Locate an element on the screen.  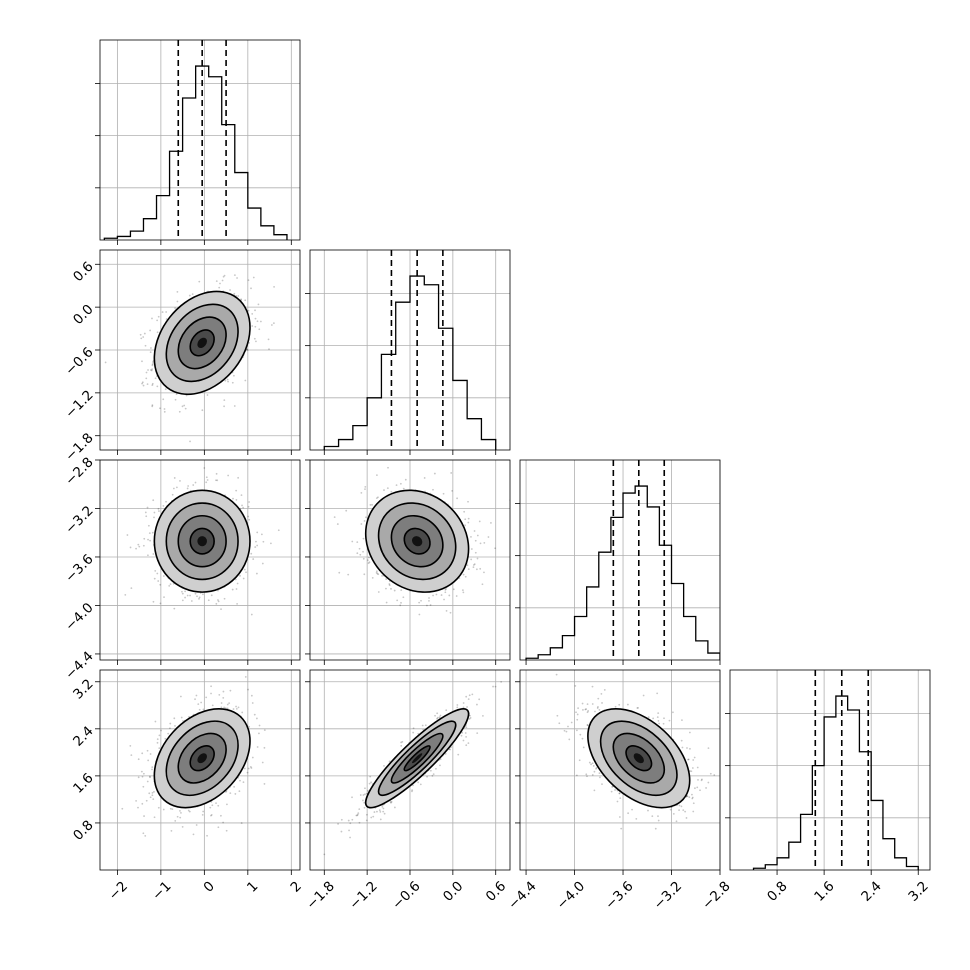
y-tick-label: −4.0 is located at coordinates (79, 617).